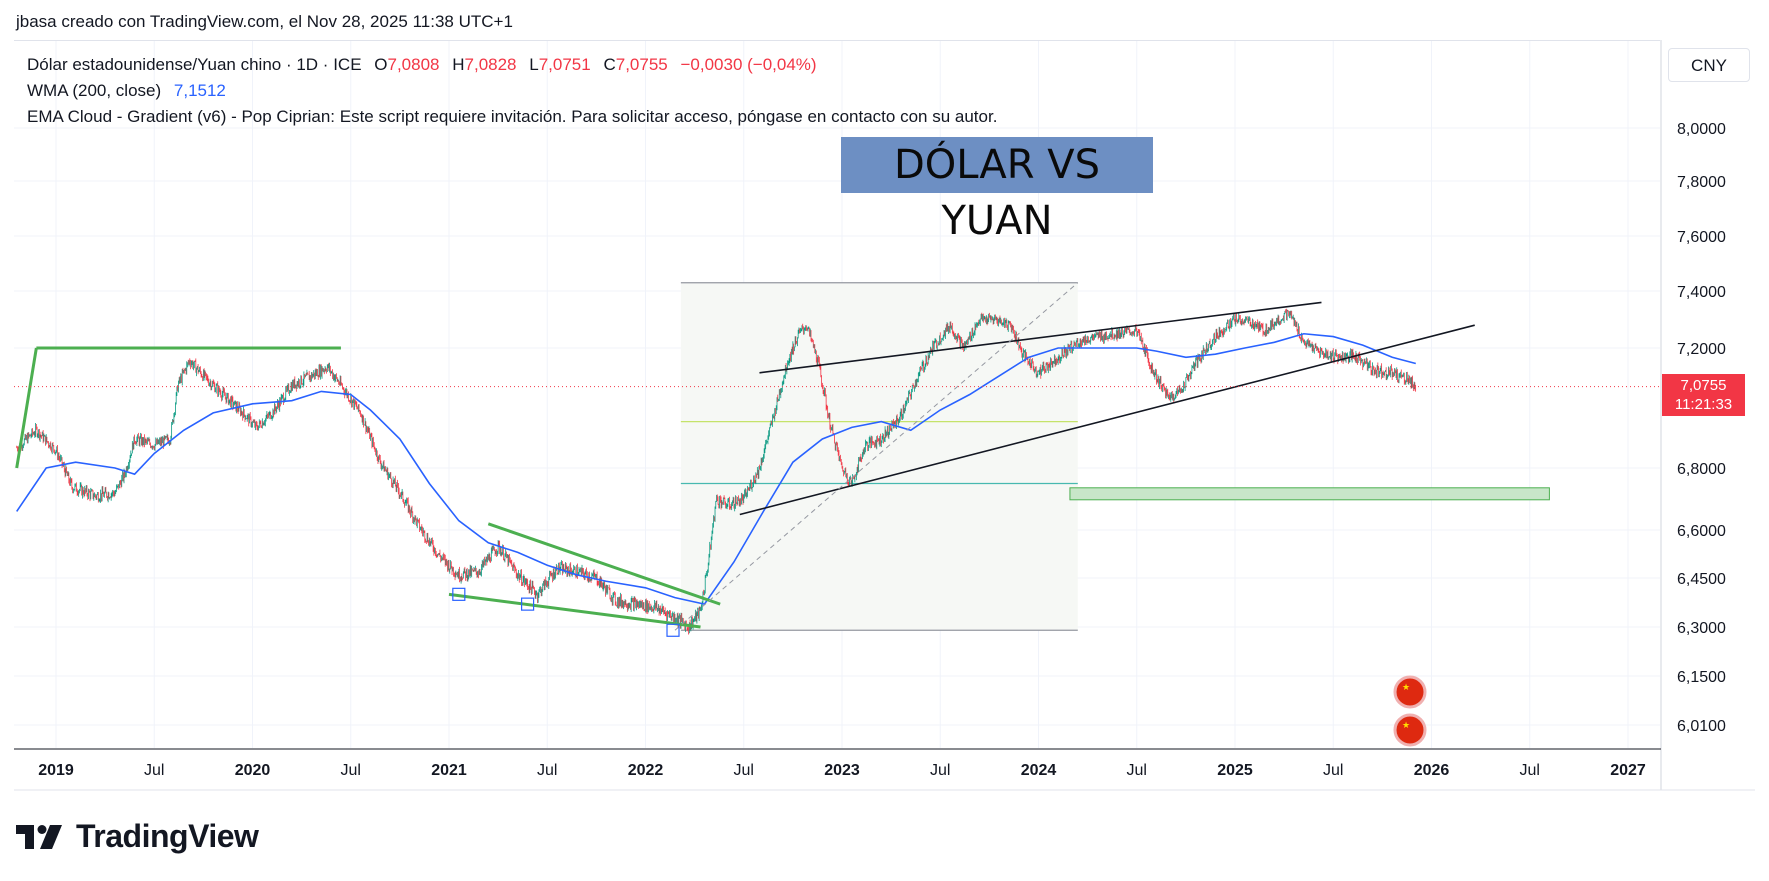 This screenshot has height=881, width=1769. Describe the element at coordinates (1039, 770) in the screenshot. I see `time-tick-label: 2024` at that location.